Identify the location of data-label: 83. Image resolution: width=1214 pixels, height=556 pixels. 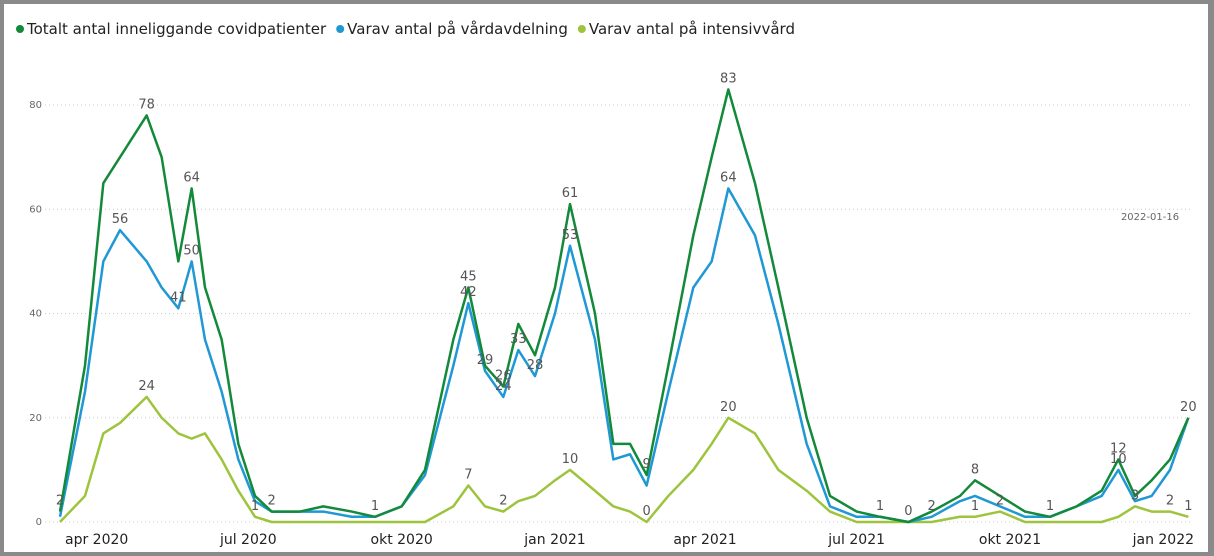
(728, 78).